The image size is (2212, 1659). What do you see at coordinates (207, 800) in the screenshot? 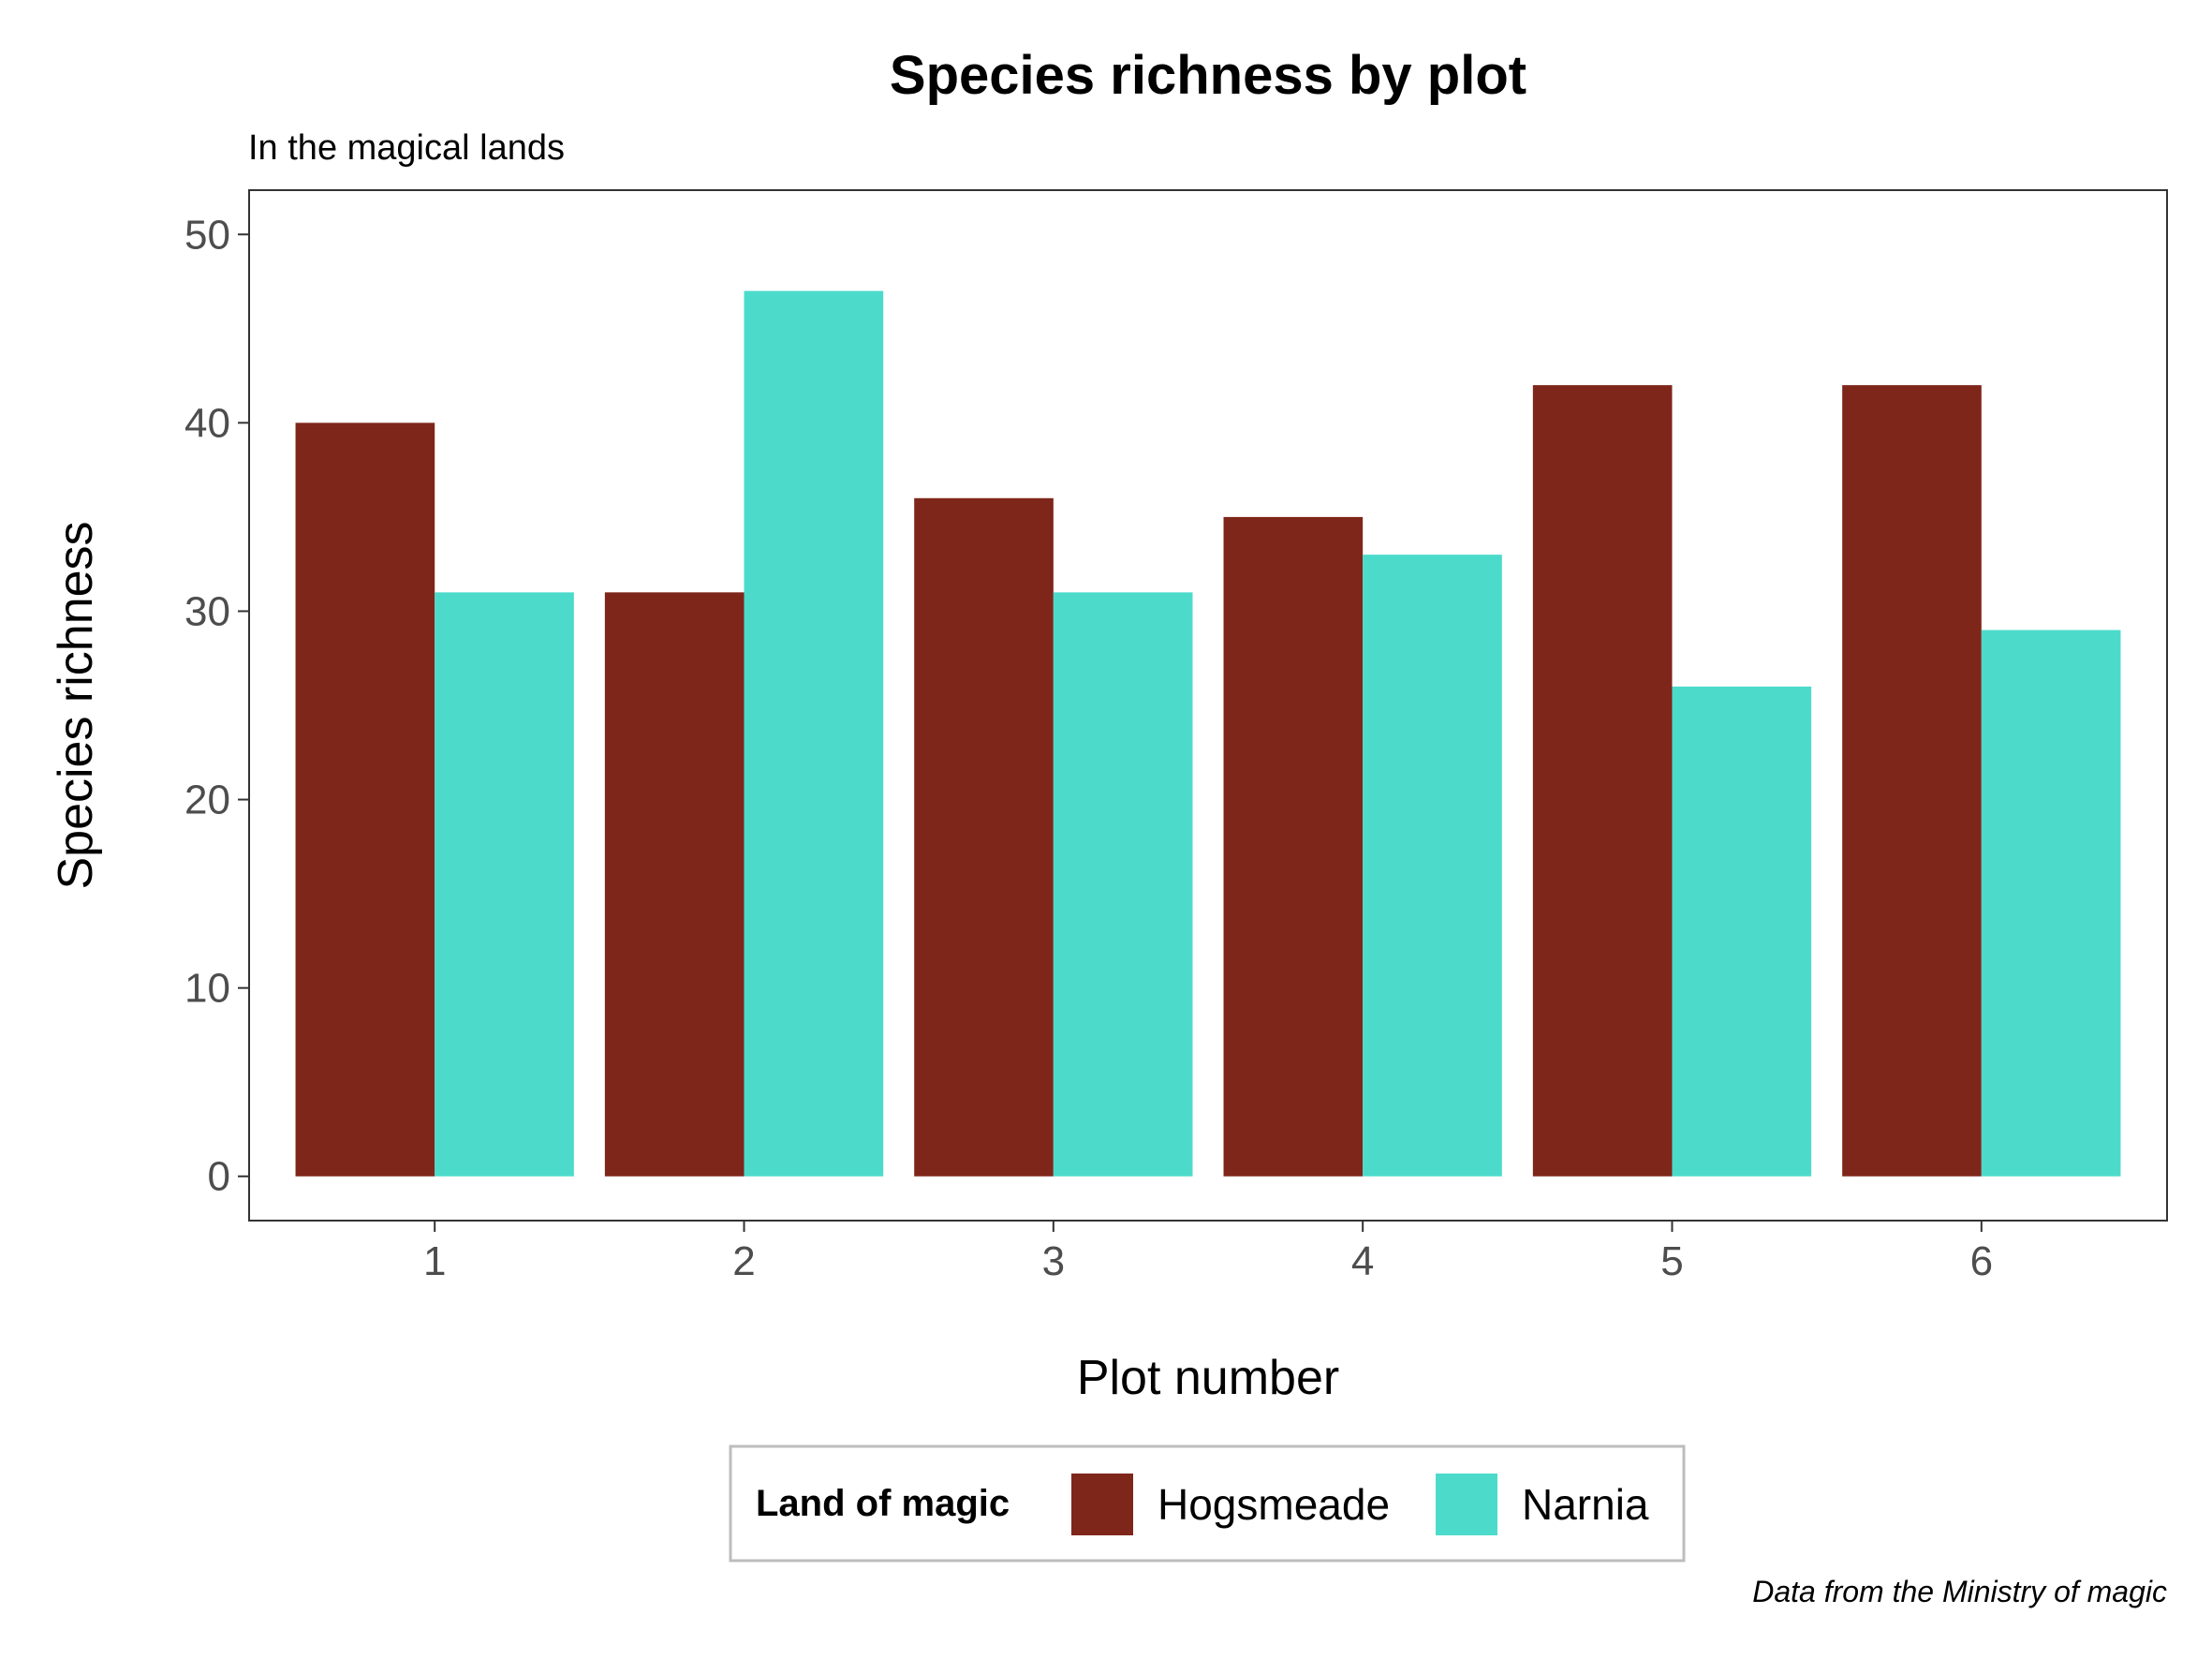
I see `y-tick-label: 20` at bounding box center [207, 800].